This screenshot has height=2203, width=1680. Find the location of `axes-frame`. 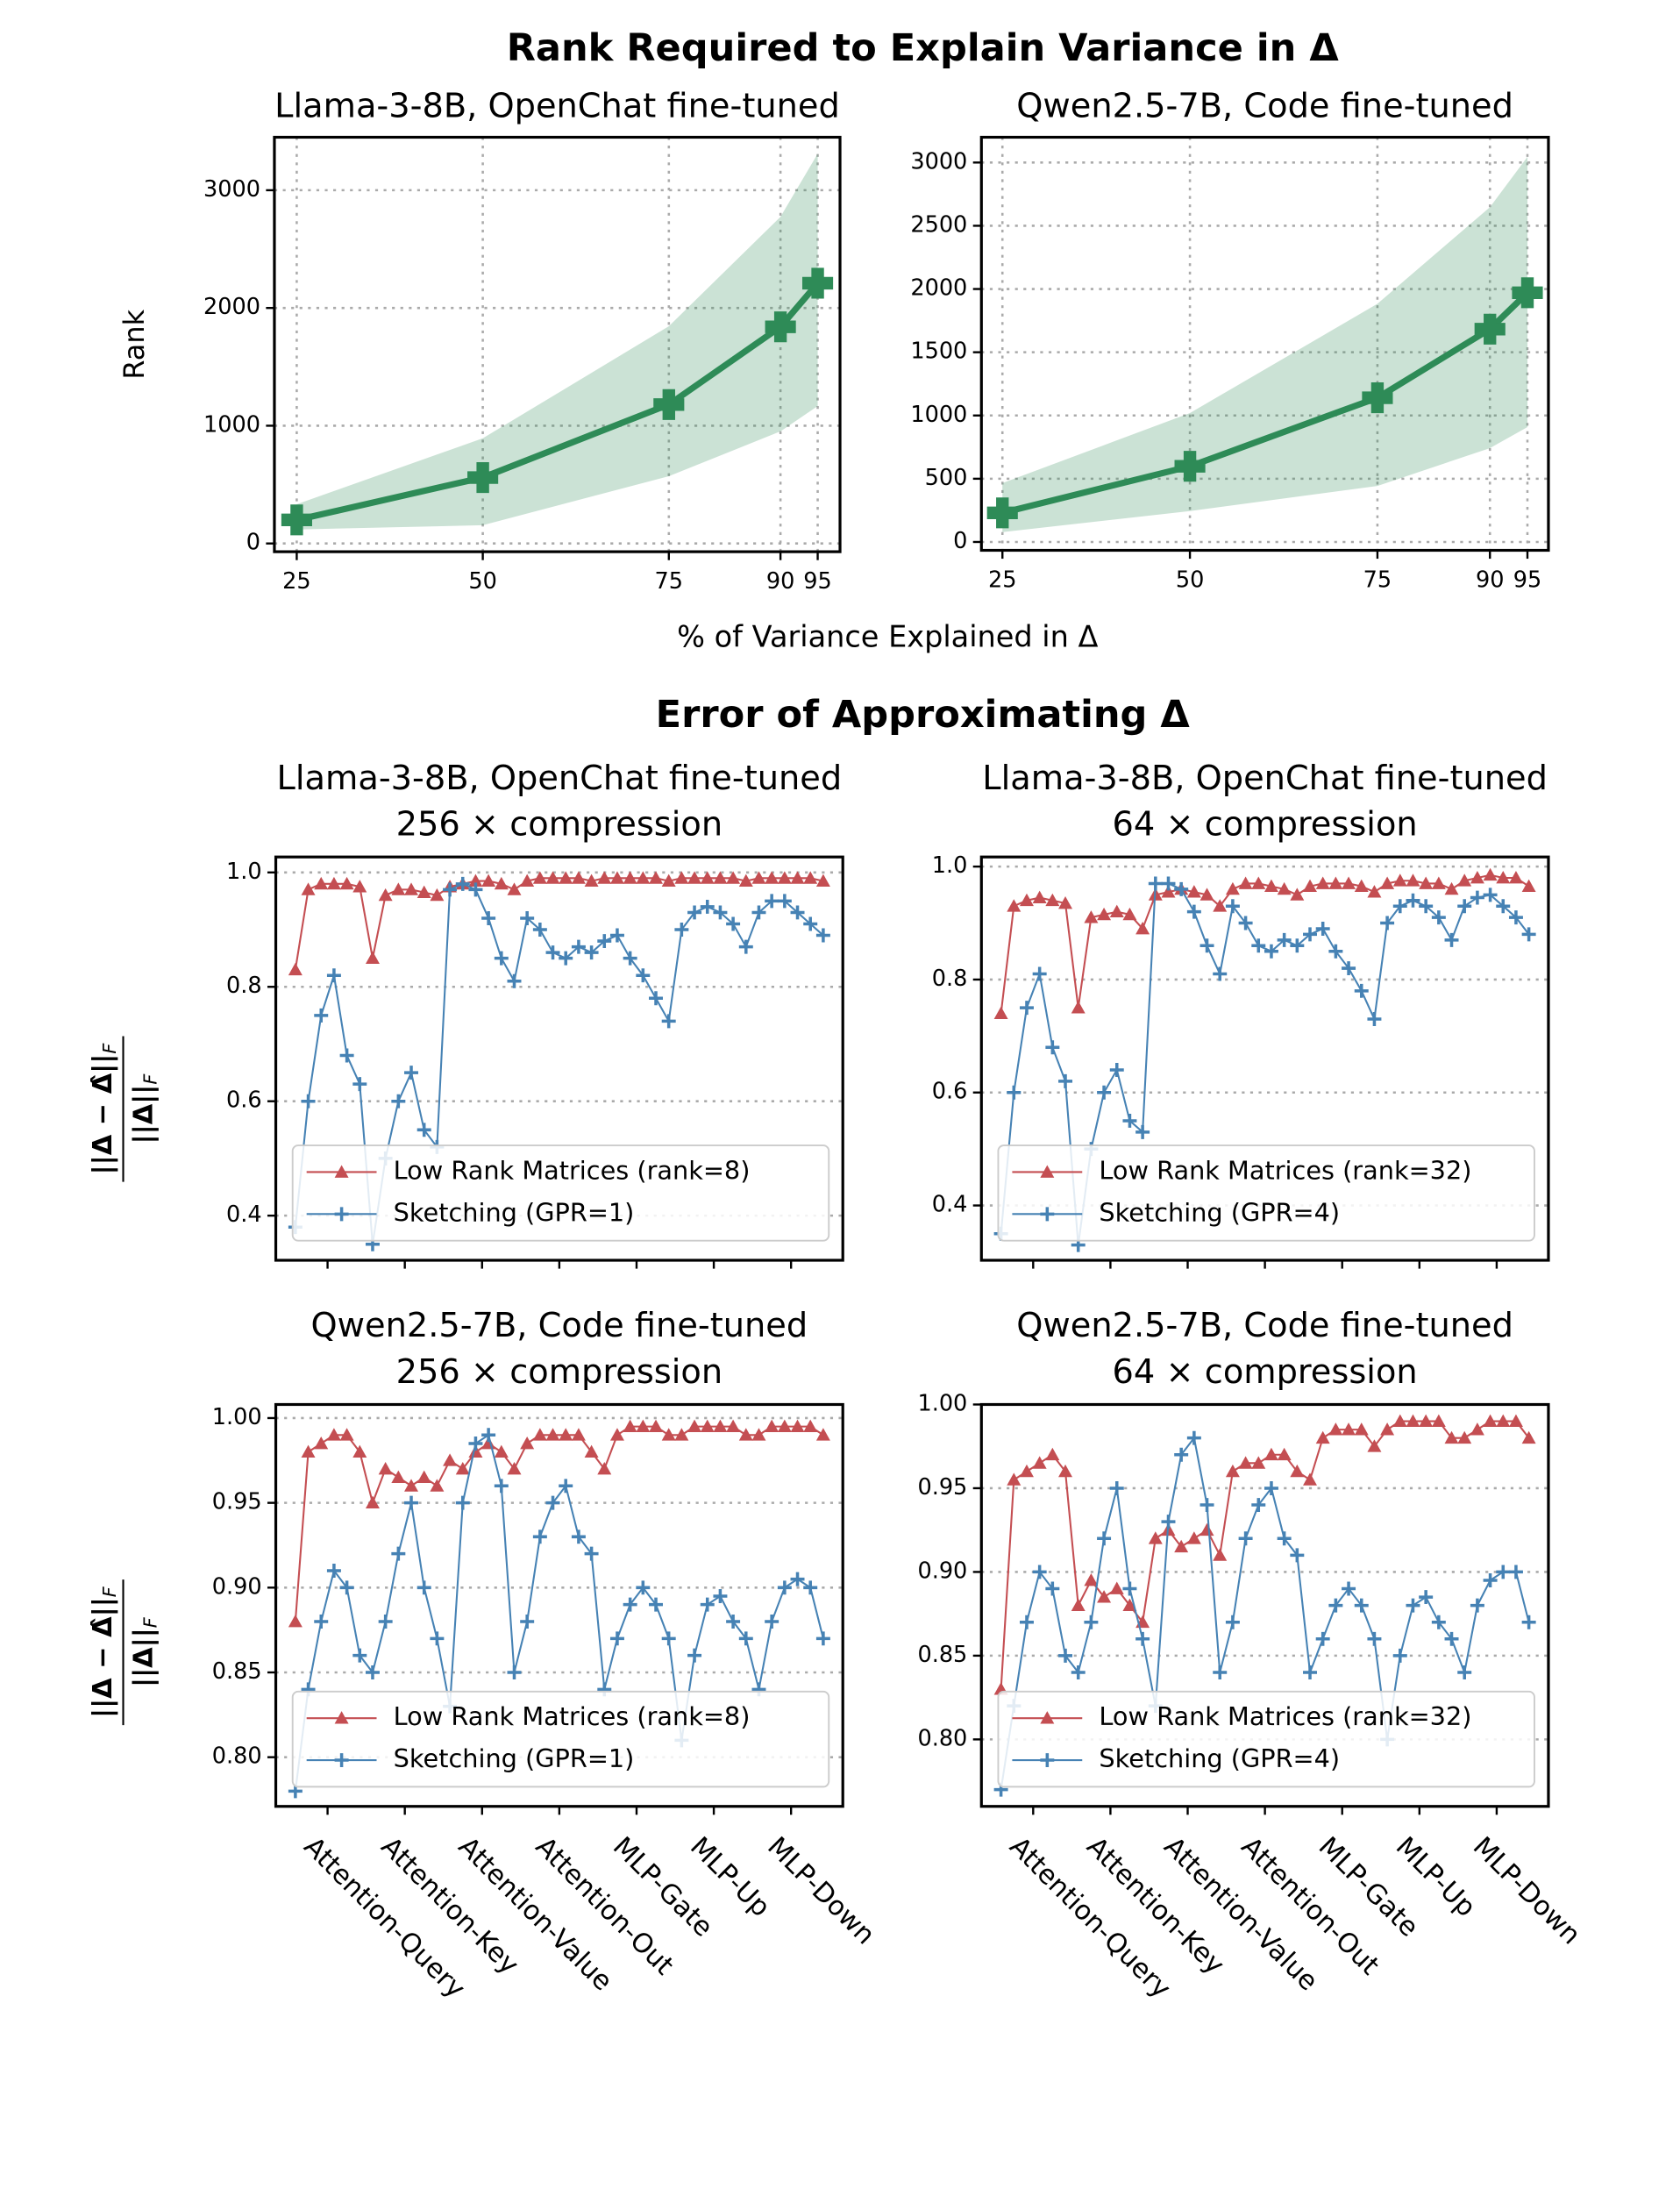

axes-frame is located at coordinates (1264, 344).